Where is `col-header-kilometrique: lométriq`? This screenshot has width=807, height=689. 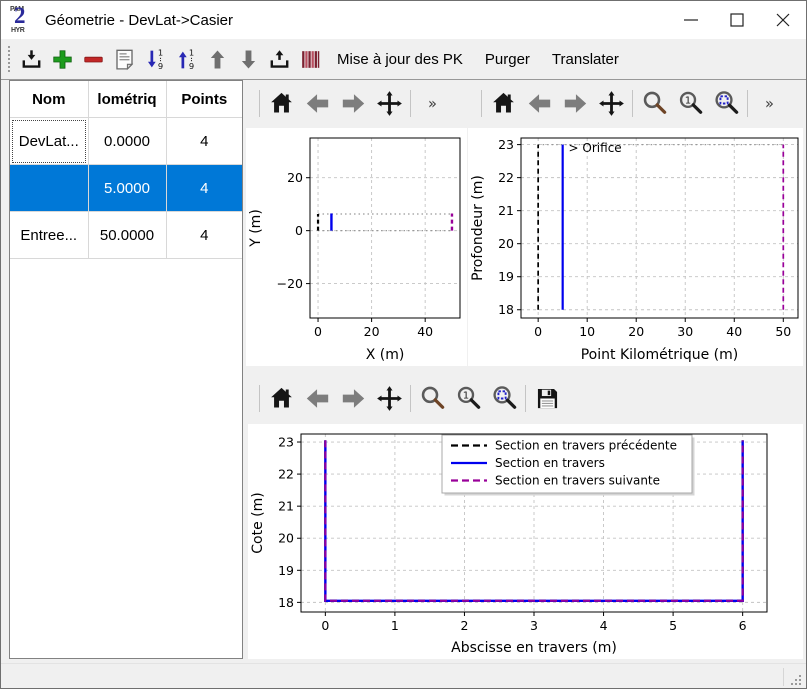 col-header-kilometrique: lométriq is located at coordinates (127, 99).